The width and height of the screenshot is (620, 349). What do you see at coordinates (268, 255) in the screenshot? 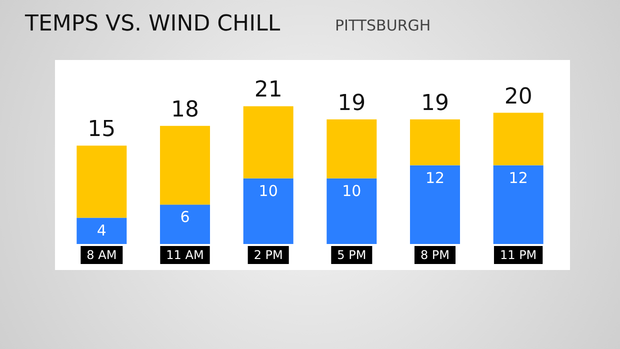
I see `x-tick-label: 2 PM` at bounding box center [268, 255].